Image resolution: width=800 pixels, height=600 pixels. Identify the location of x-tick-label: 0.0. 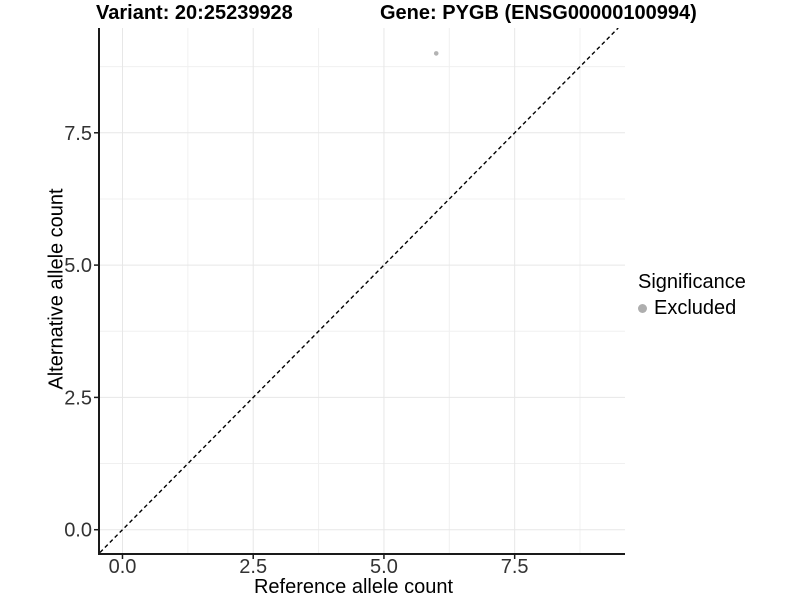
(123, 567).